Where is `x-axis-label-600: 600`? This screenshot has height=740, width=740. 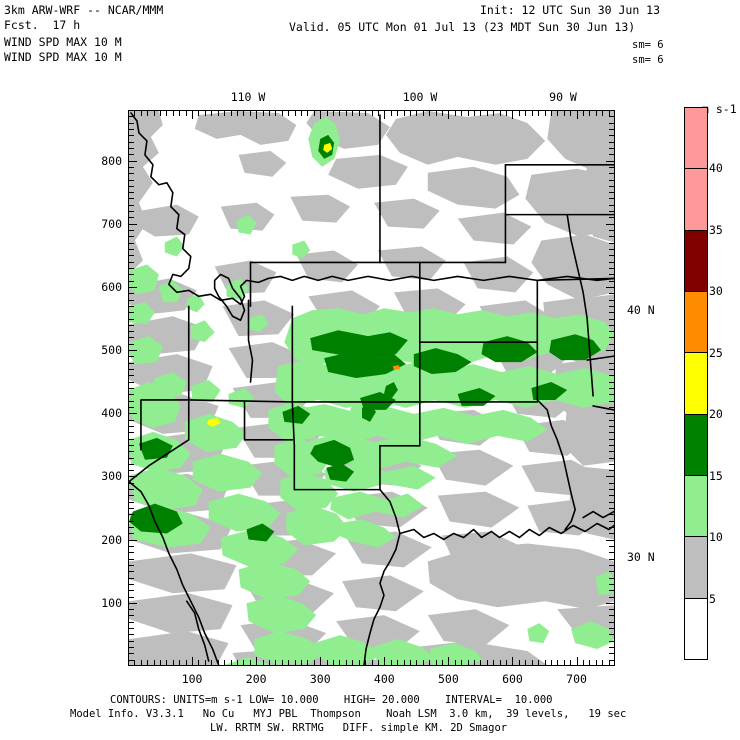
x-axis-label-600: 600 is located at coordinates (512, 679).